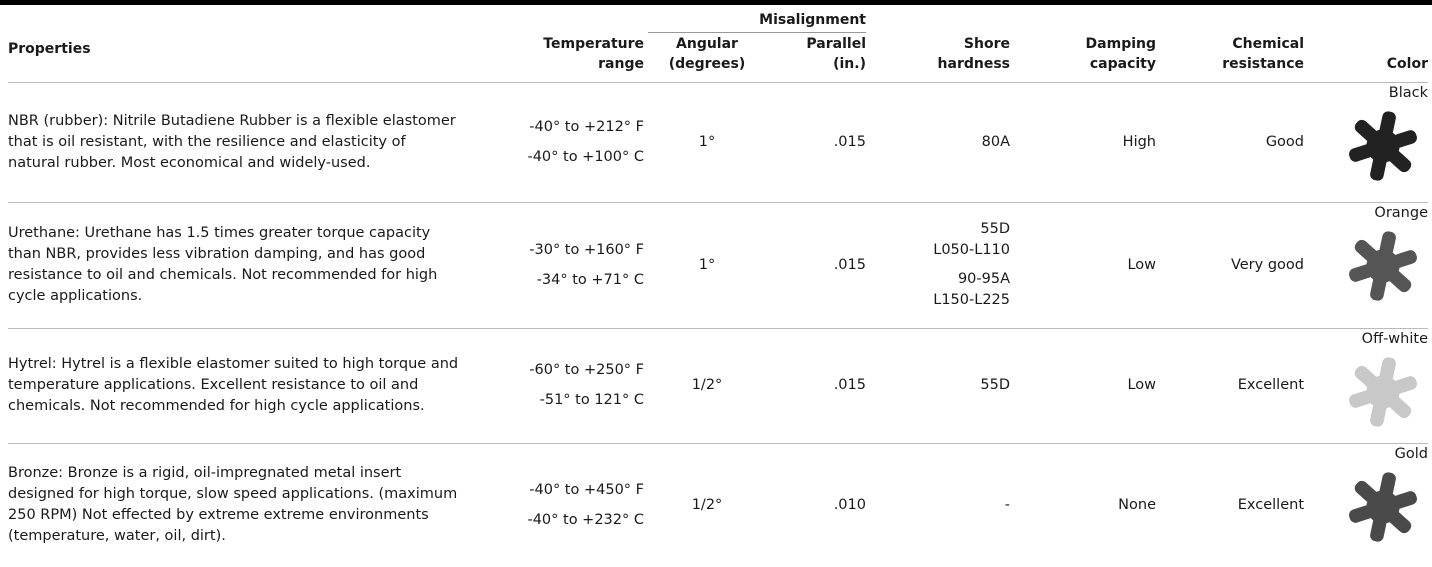 Image resolution: width=1432 pixels, height=567 pixels. I want to click on header-cell: Parallel (in.), so click(816, 57).